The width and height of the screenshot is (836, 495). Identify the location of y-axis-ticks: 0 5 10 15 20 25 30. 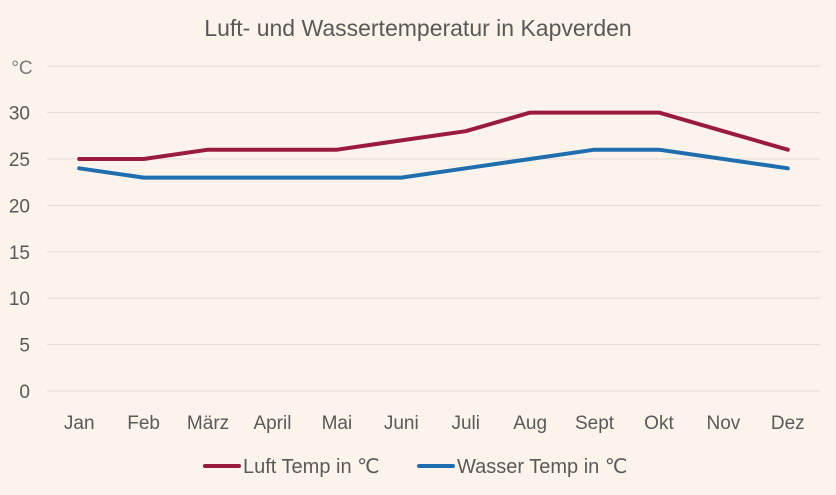
(19, 253).